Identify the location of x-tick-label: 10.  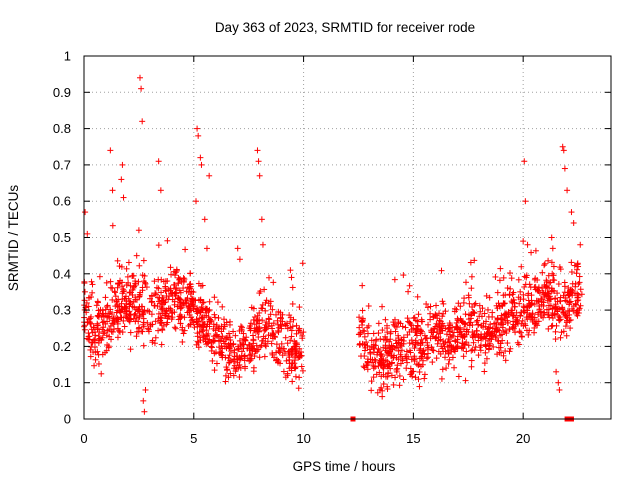
(303, 438).